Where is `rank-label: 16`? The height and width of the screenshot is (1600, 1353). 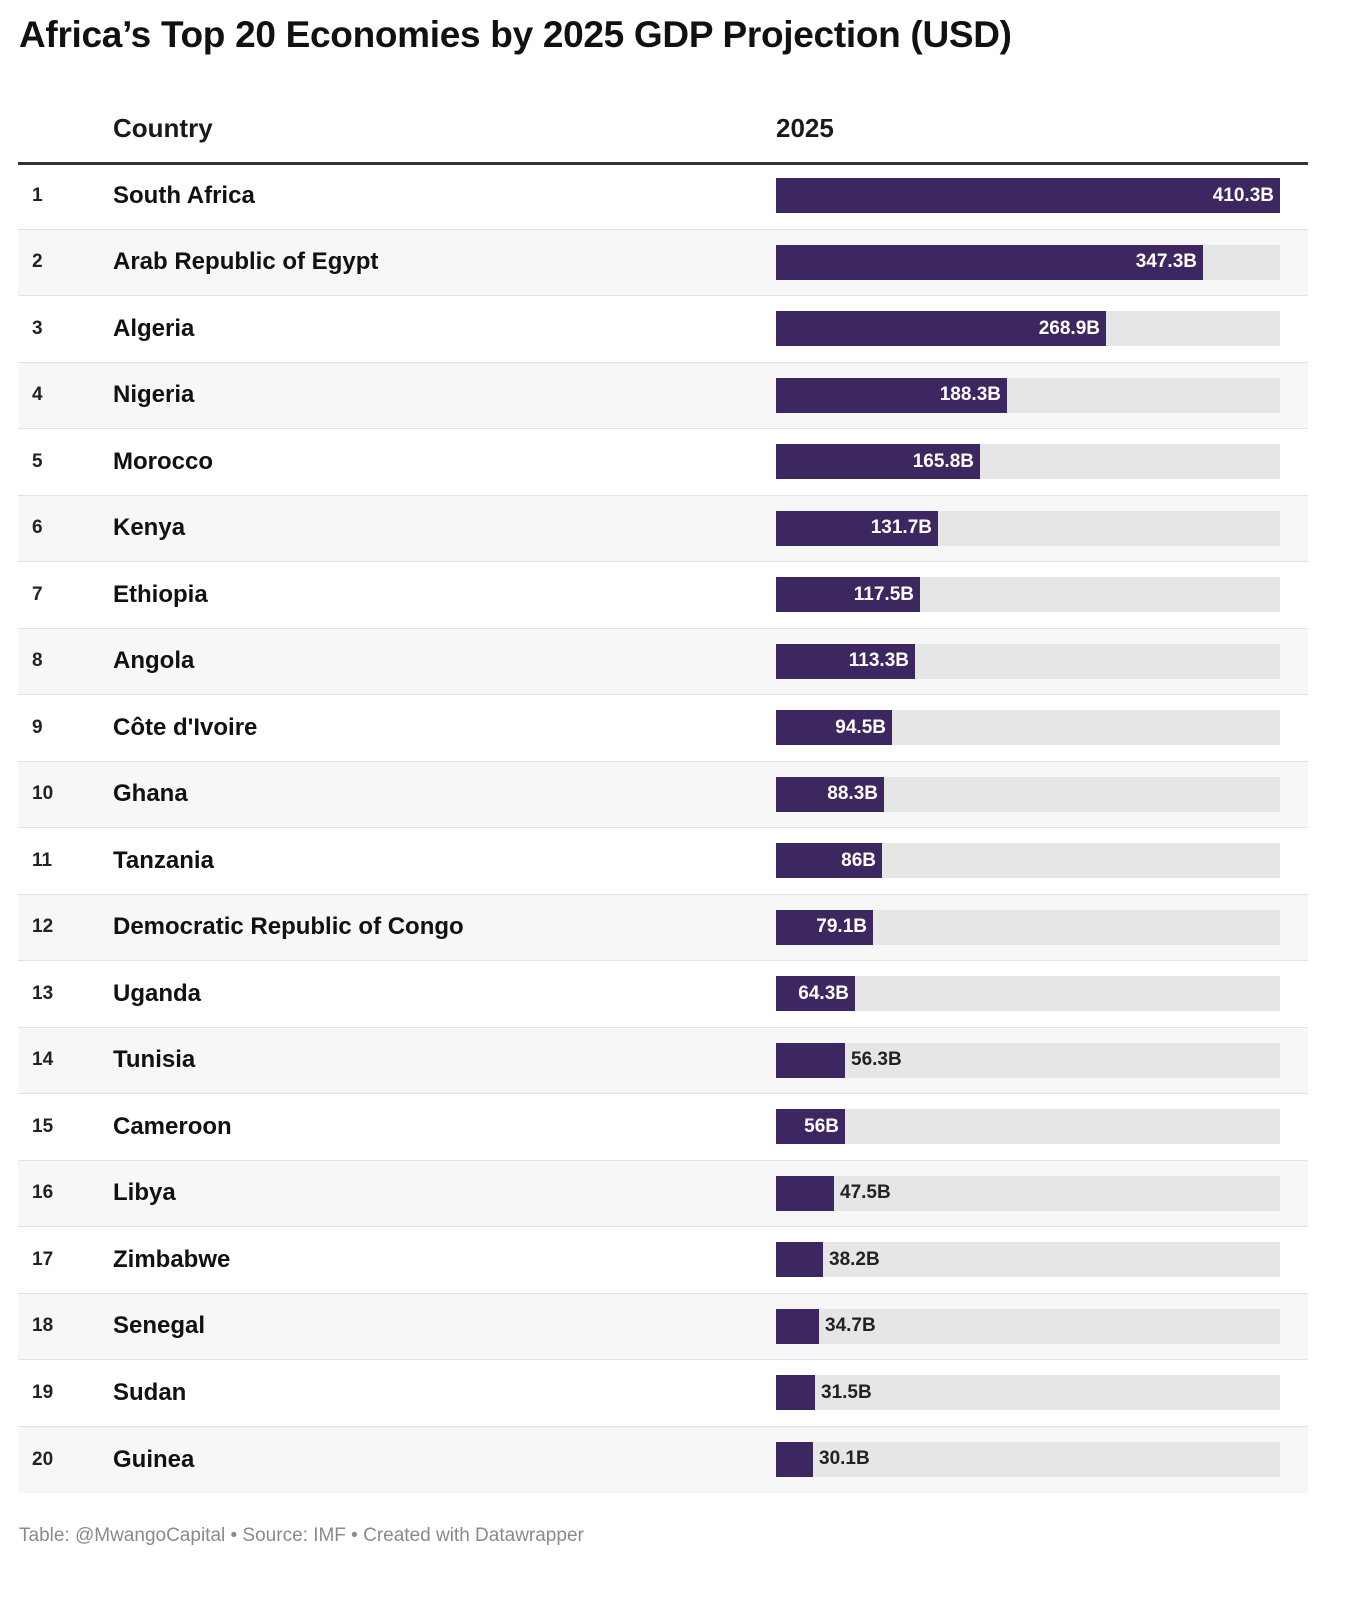
rank-label: 16 is located at coordinates (43, 1193).